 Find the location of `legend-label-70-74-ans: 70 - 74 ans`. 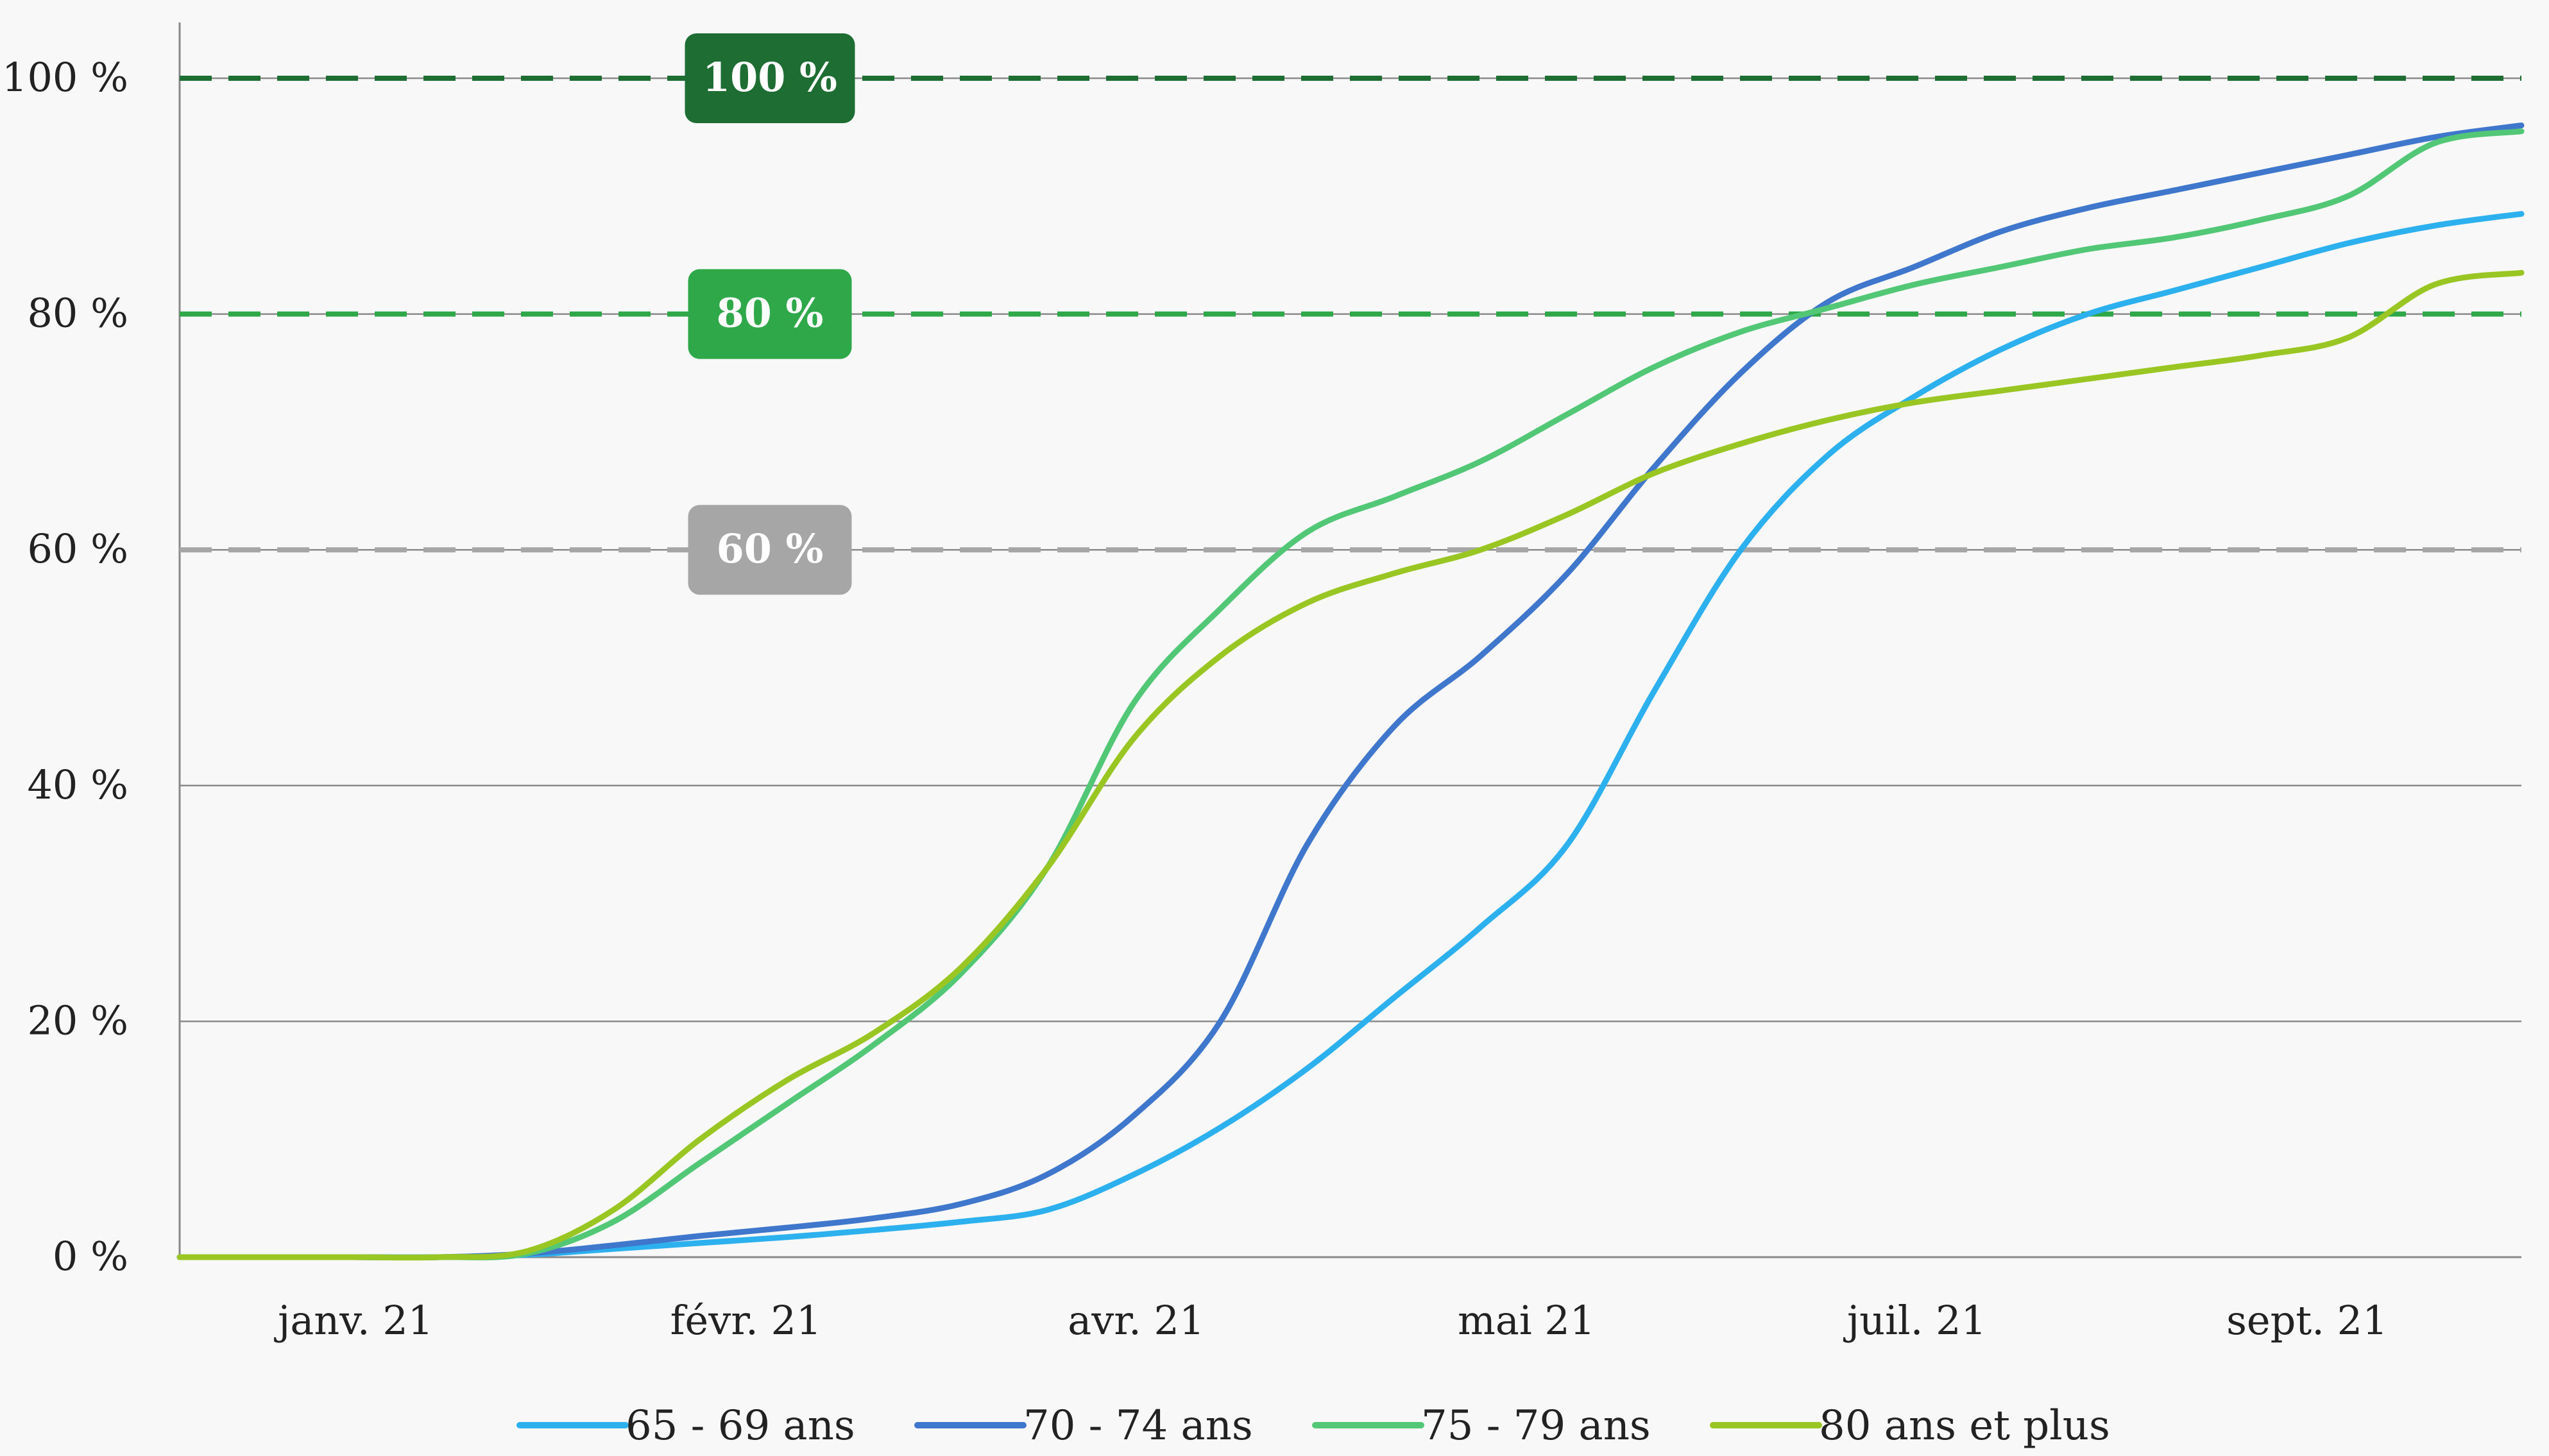

legend-label-70-74-ans: 70 - 74 ans is located at coordinates (1138, 1426).